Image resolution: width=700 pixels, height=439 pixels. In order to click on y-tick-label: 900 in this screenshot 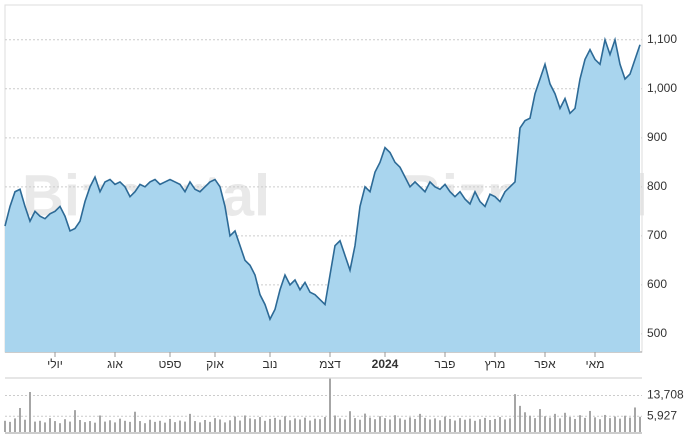, I will do `click(657, 137)`.